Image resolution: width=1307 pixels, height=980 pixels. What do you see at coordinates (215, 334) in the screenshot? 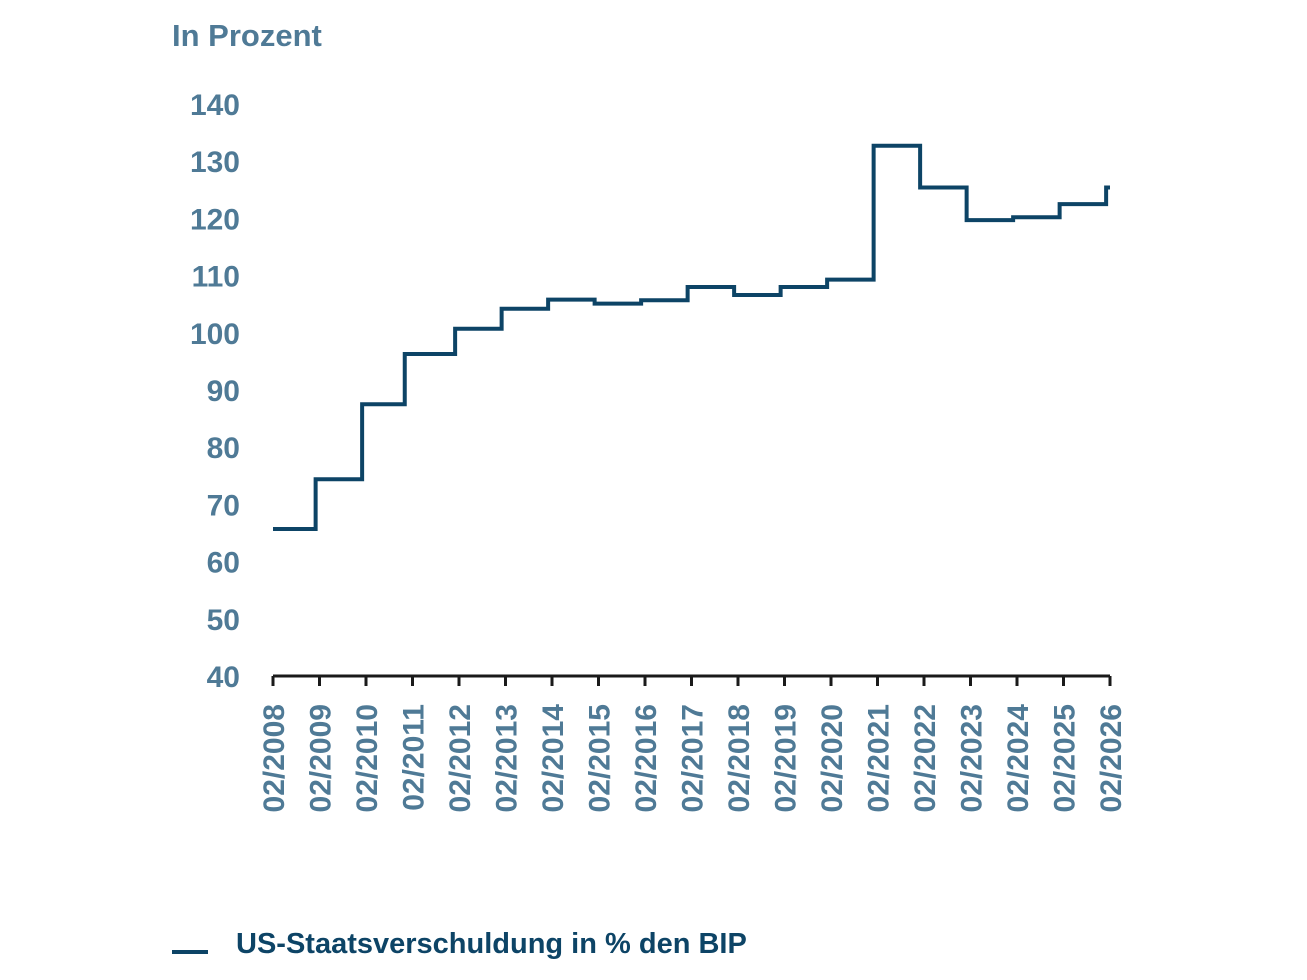
I see `y-tick-label: 100` at bounding box center [215, 334].